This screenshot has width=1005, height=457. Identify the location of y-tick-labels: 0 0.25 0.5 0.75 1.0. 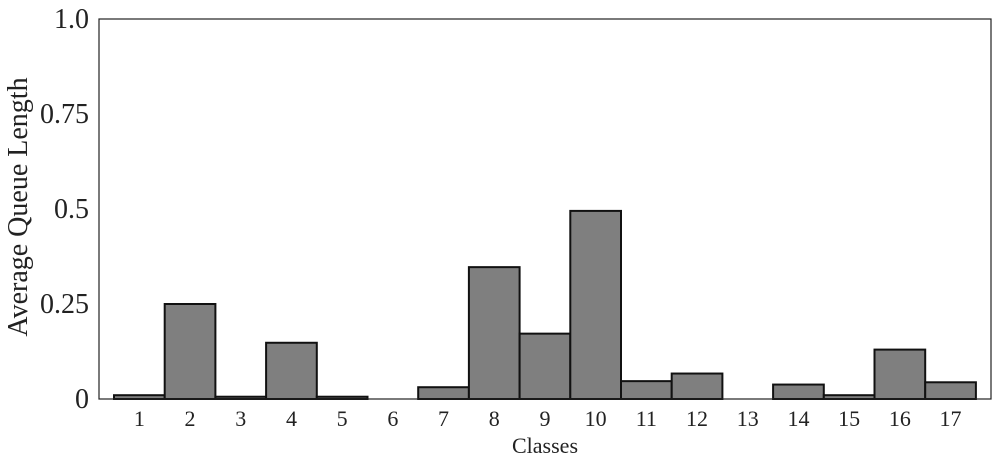
(64, 209).